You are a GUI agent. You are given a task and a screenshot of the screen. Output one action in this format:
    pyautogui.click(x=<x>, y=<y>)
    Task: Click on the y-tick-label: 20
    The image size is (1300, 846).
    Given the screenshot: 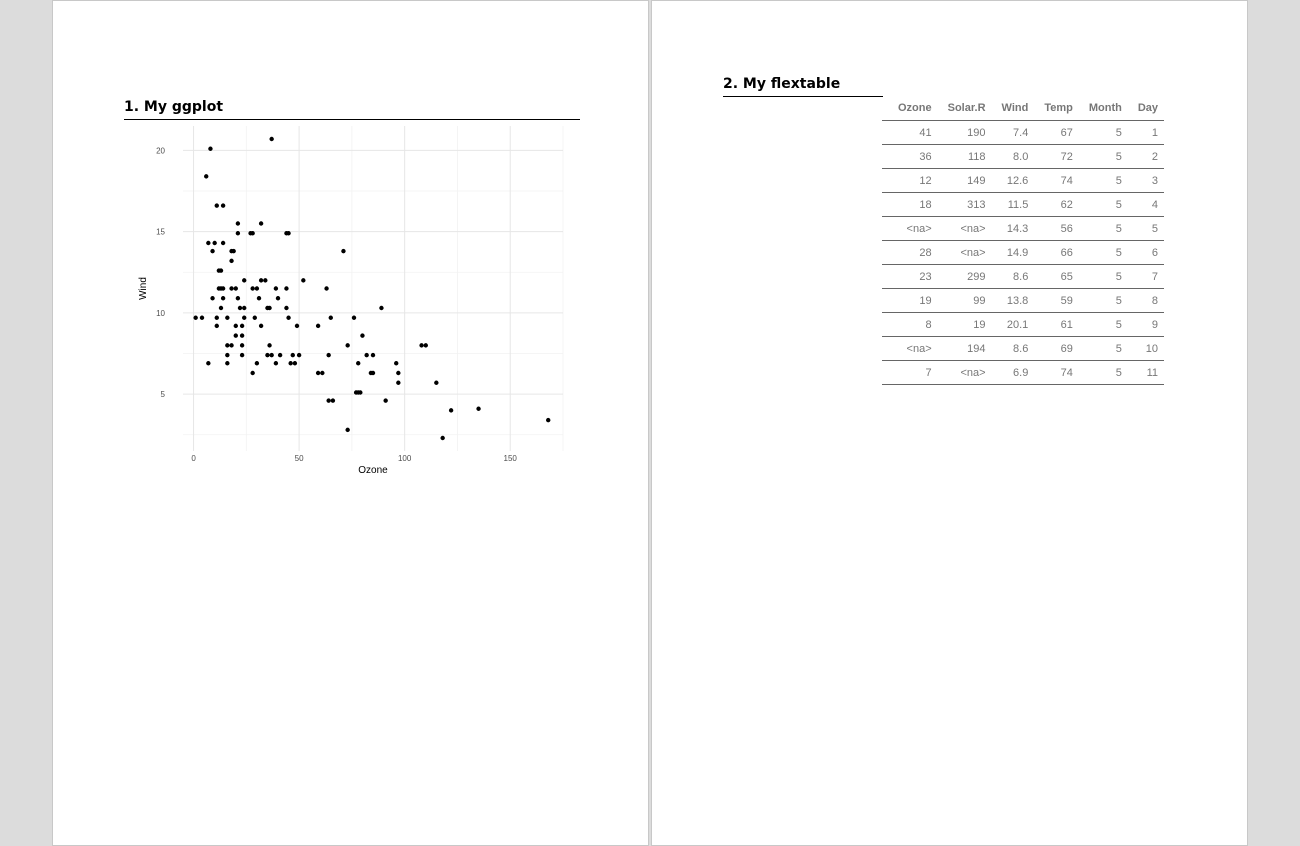 What is the action you would take?
    pyautogui.click(x=160, y=150)
    